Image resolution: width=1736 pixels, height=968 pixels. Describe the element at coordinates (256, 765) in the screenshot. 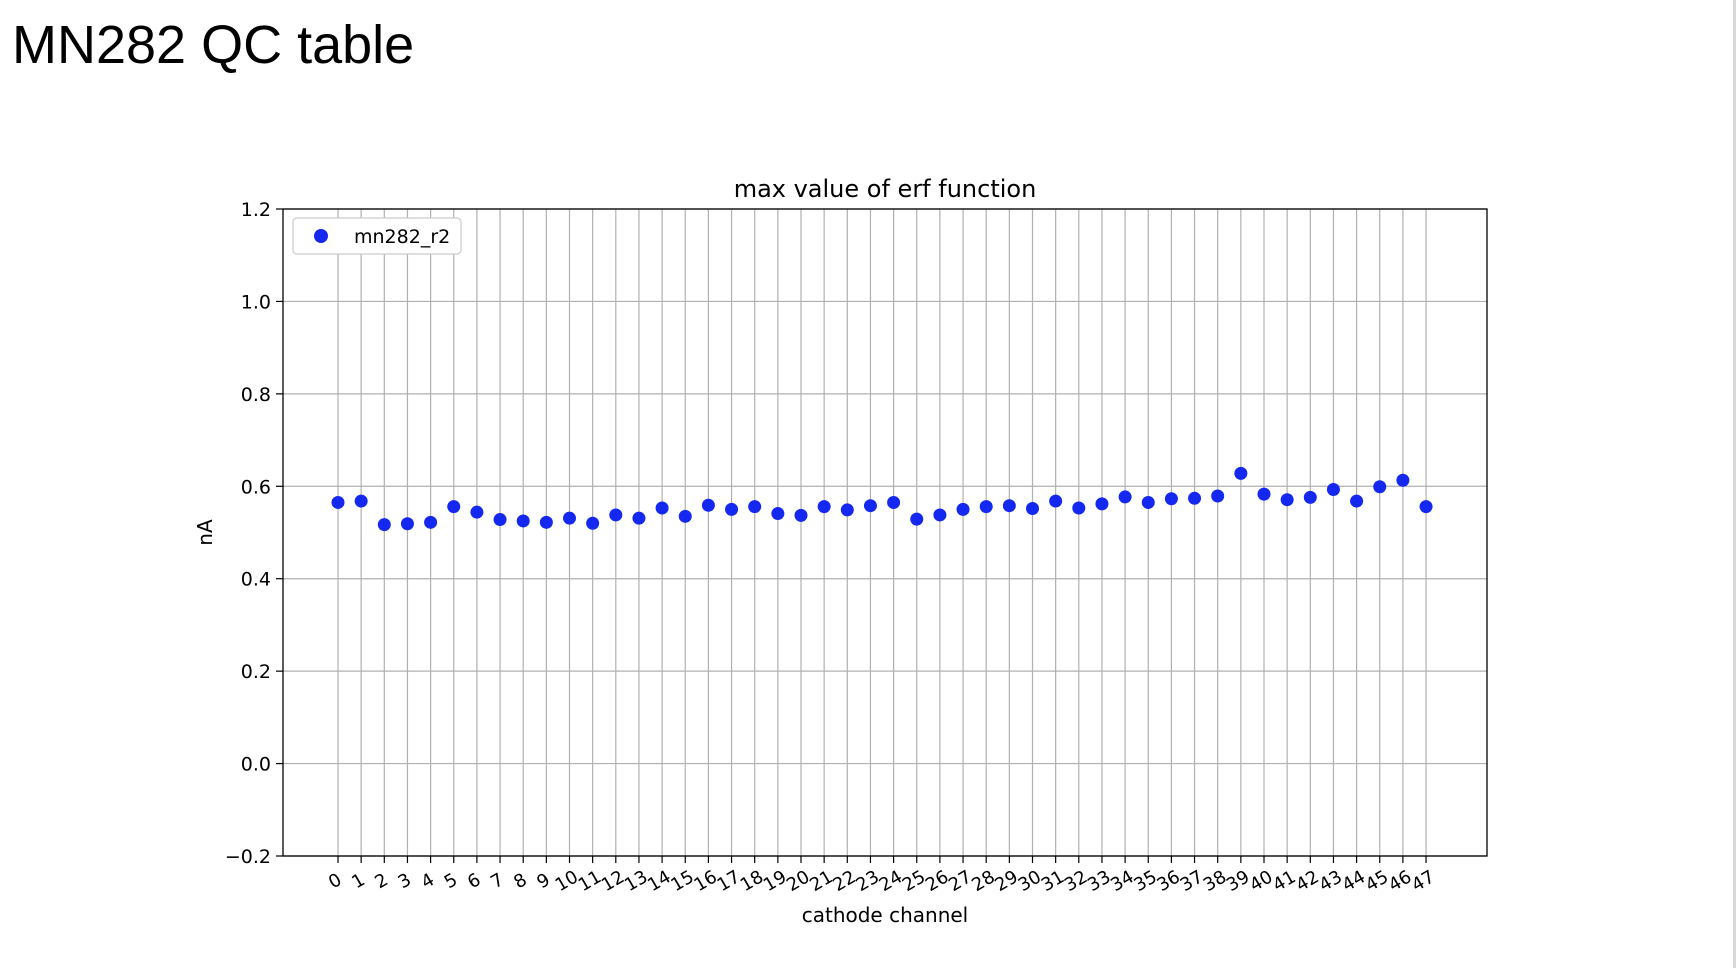

I see `y-tick-label: 0.0` at that location.